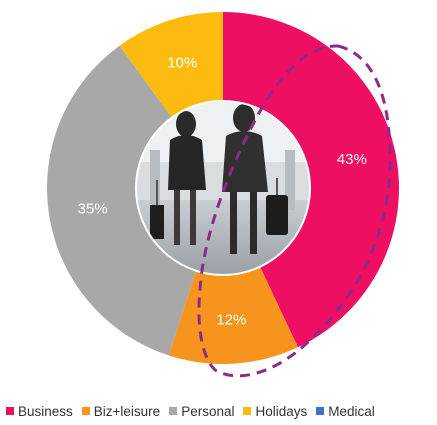 Image resolution: width=437 pixels, height=425 pixels. I want to click on slice-label-biz-leisure: 12%, so click(231, 320).